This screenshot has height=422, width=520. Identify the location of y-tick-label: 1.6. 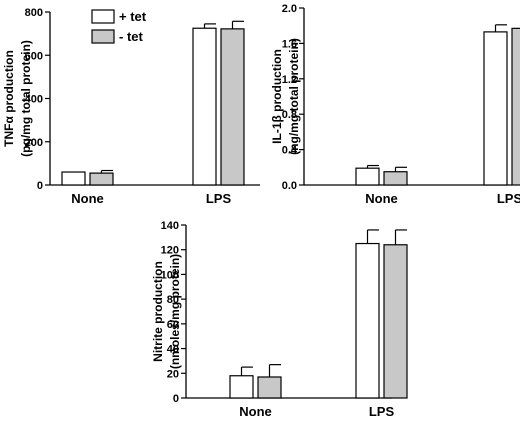
(289, 44).